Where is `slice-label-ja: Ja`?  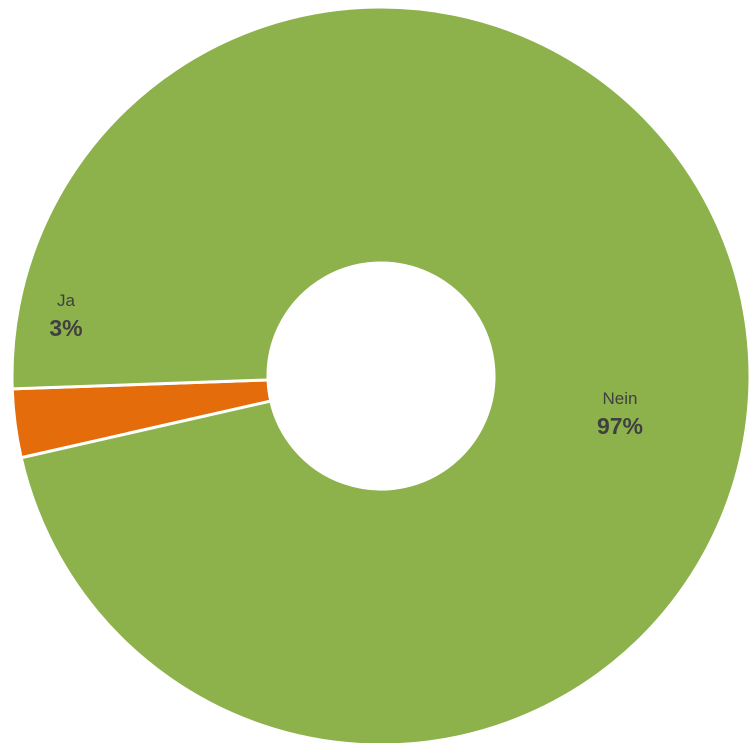
slice-label-ja: Ja is located at coordinates (66, 300).